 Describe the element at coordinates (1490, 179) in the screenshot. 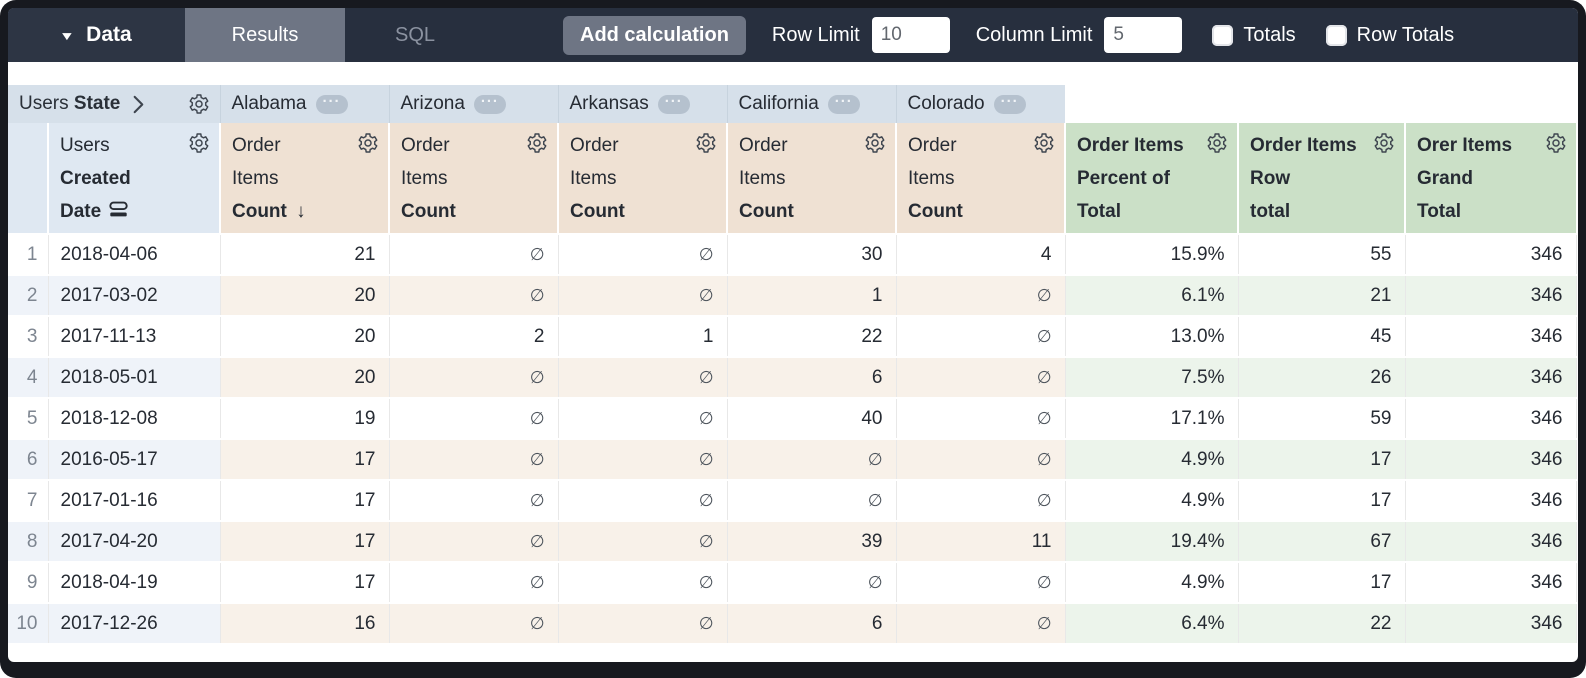

I see `column-header-calc: Orer Items Grand Total` at that location.